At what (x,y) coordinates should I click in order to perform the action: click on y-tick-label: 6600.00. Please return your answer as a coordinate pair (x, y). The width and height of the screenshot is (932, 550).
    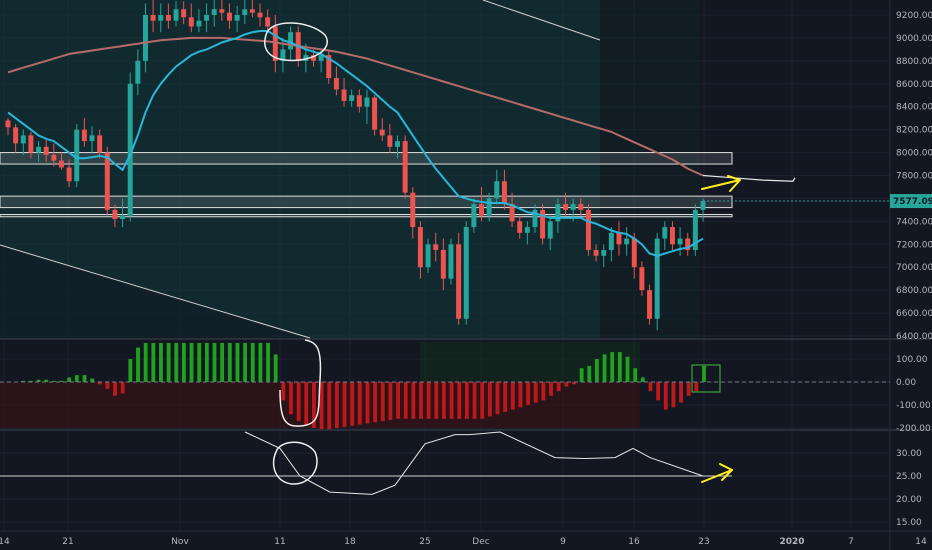
    Looking at the image, I should click on (914, 314).